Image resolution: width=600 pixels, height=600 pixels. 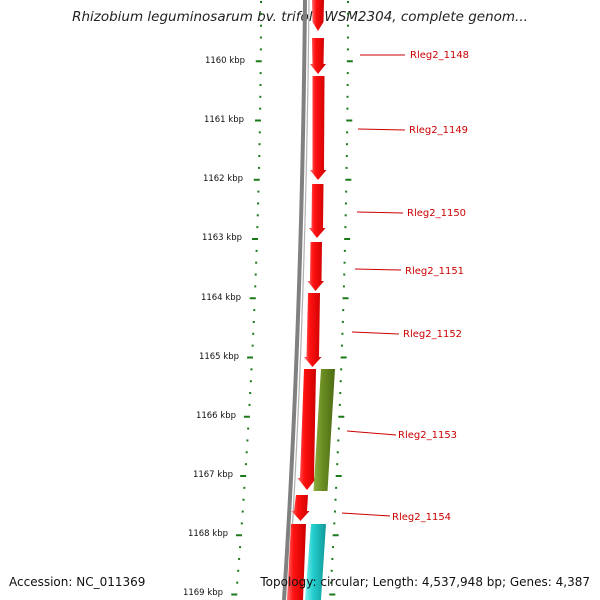 What do you see at coordinates (434, 271) in the screenshot?
I see `gene-label-rleg2-1151: Rleg2_1151` at bounding box center [434, 271].